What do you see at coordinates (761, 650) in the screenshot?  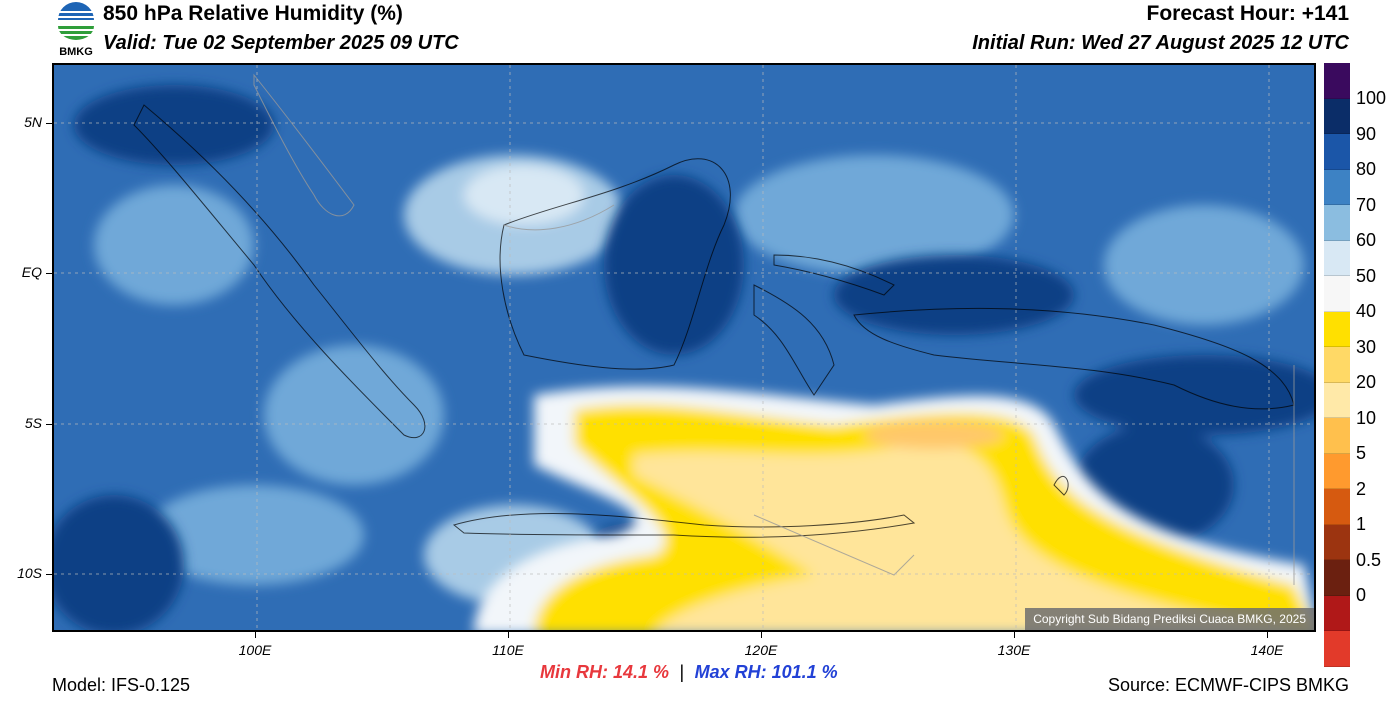 I see `x-label-120e: 120E` at bounding box center [761, 650].